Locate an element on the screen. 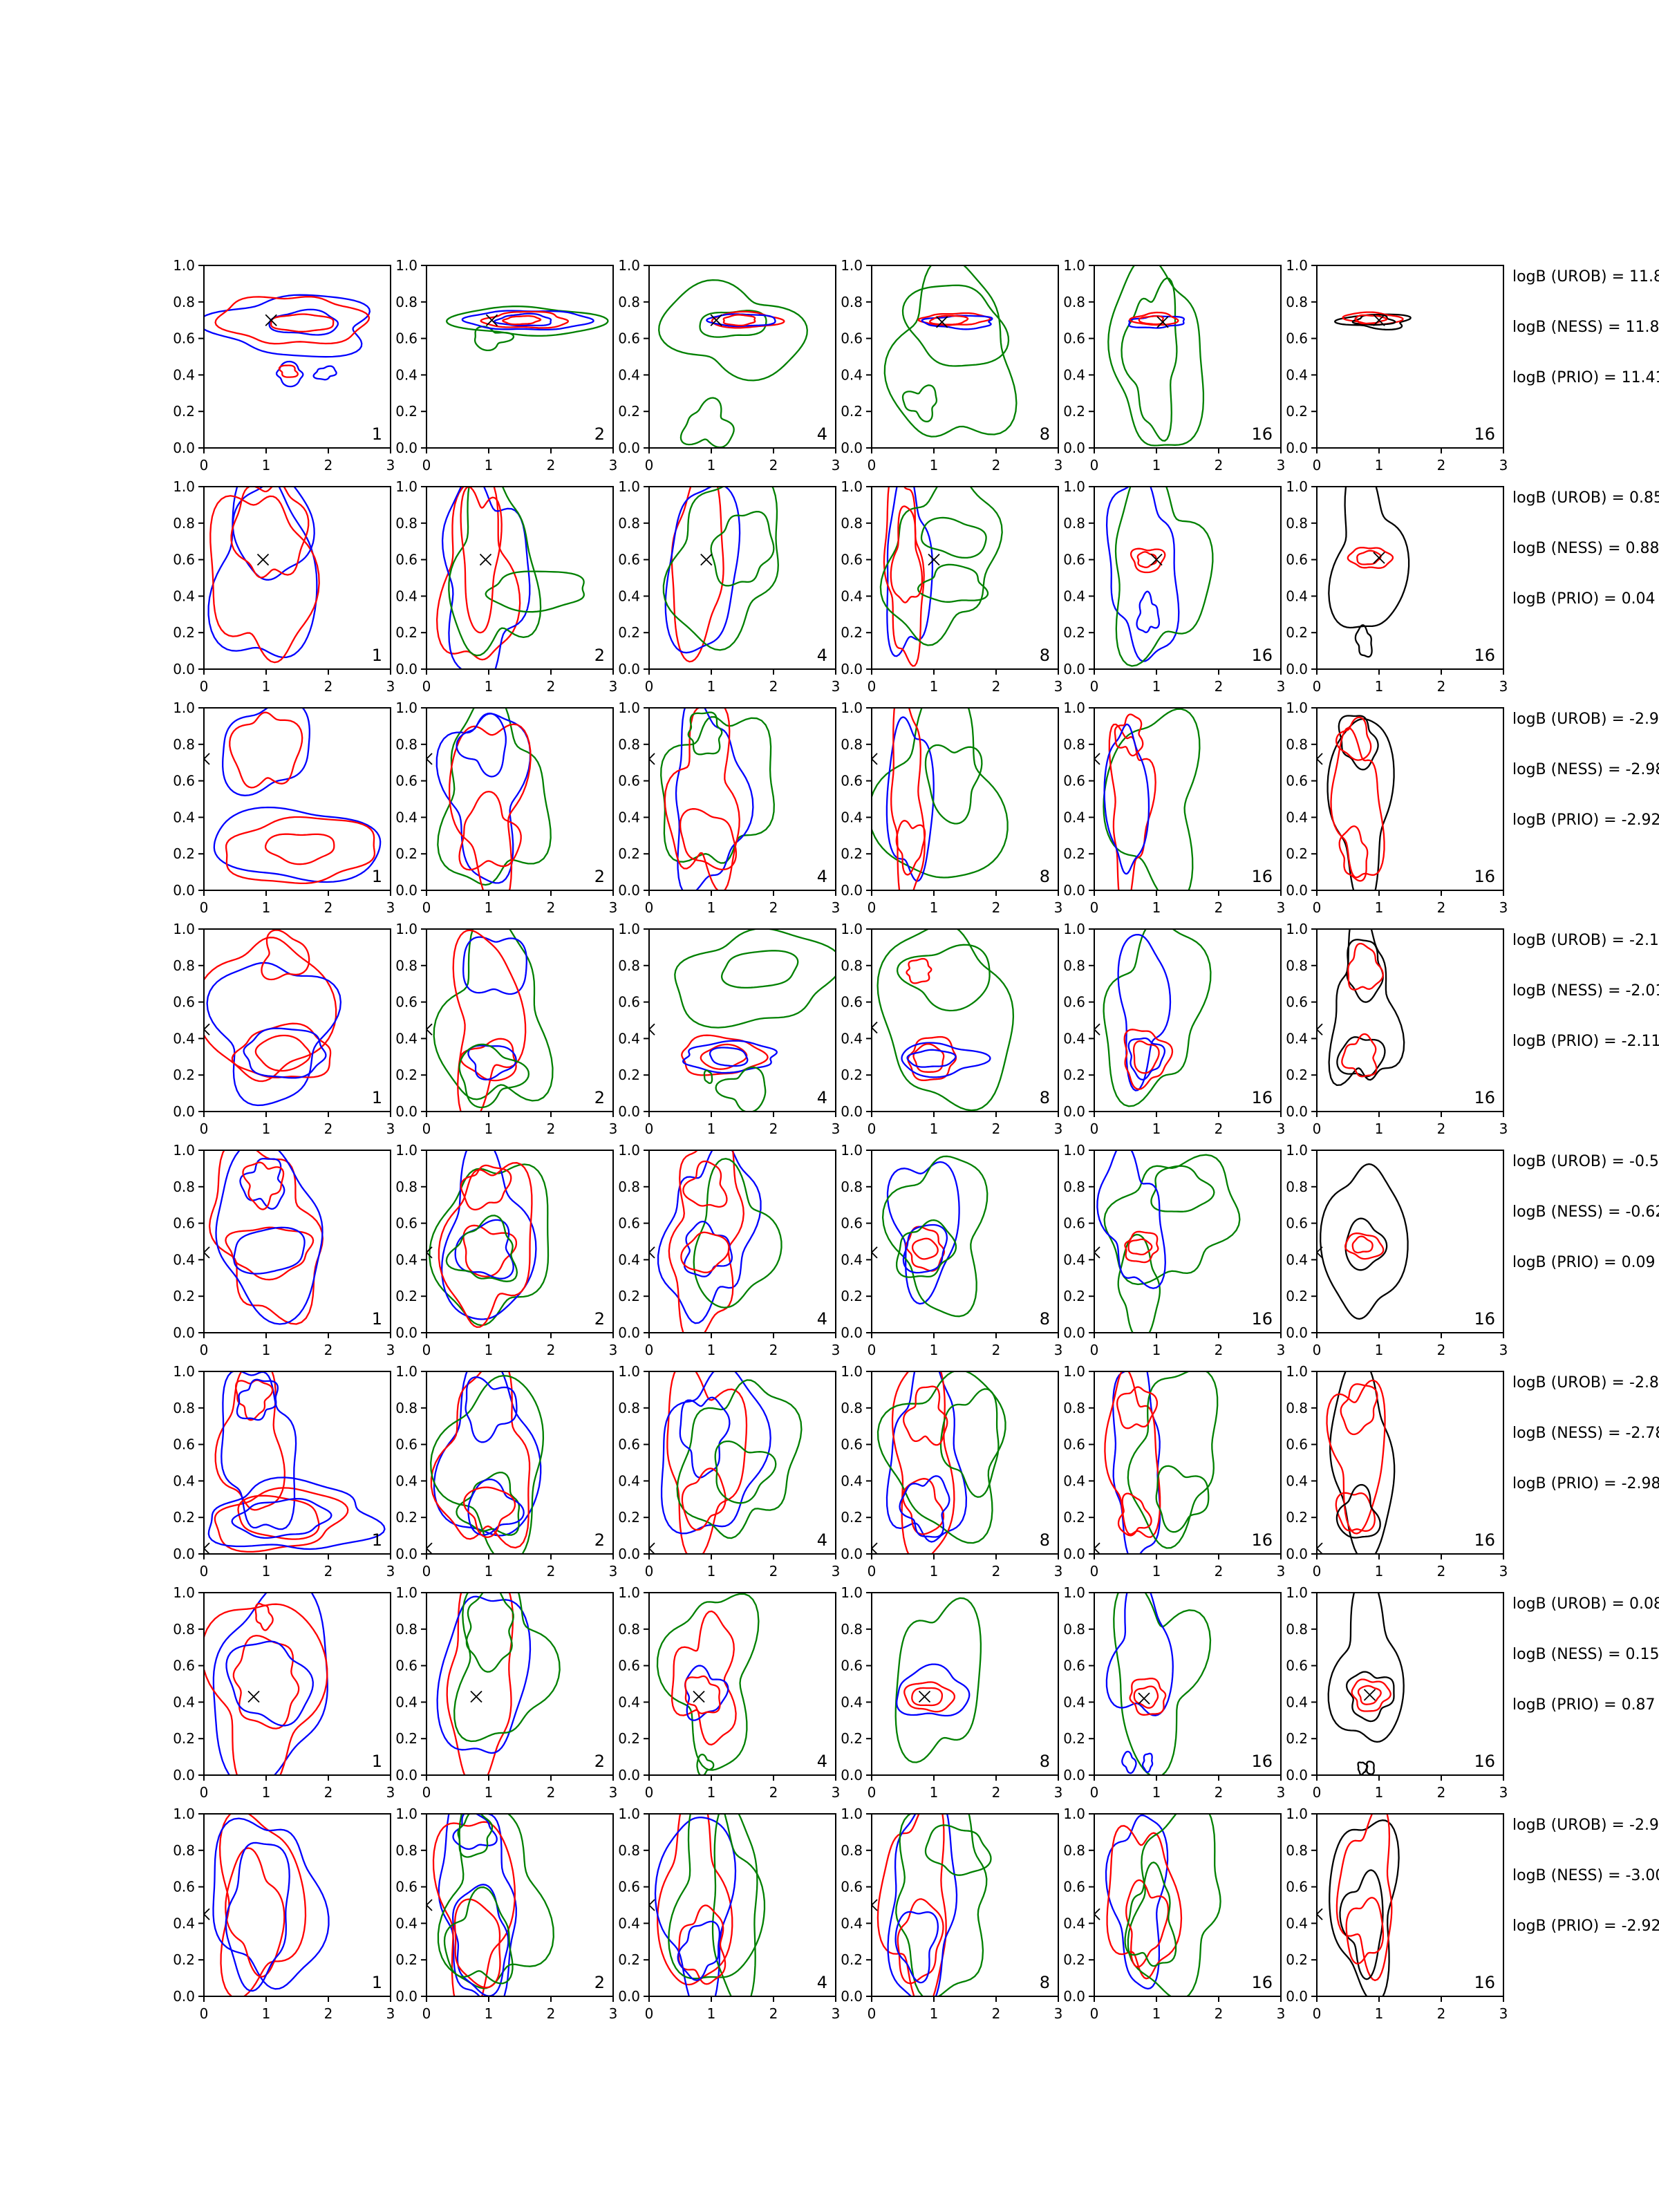 This screenshot has width=1659, height=2212. contour-panel: 0 1 2 3 0.0 0.2 0.4 0.6 0.8 1.0 16 is located at coordinates (1174, 1250).